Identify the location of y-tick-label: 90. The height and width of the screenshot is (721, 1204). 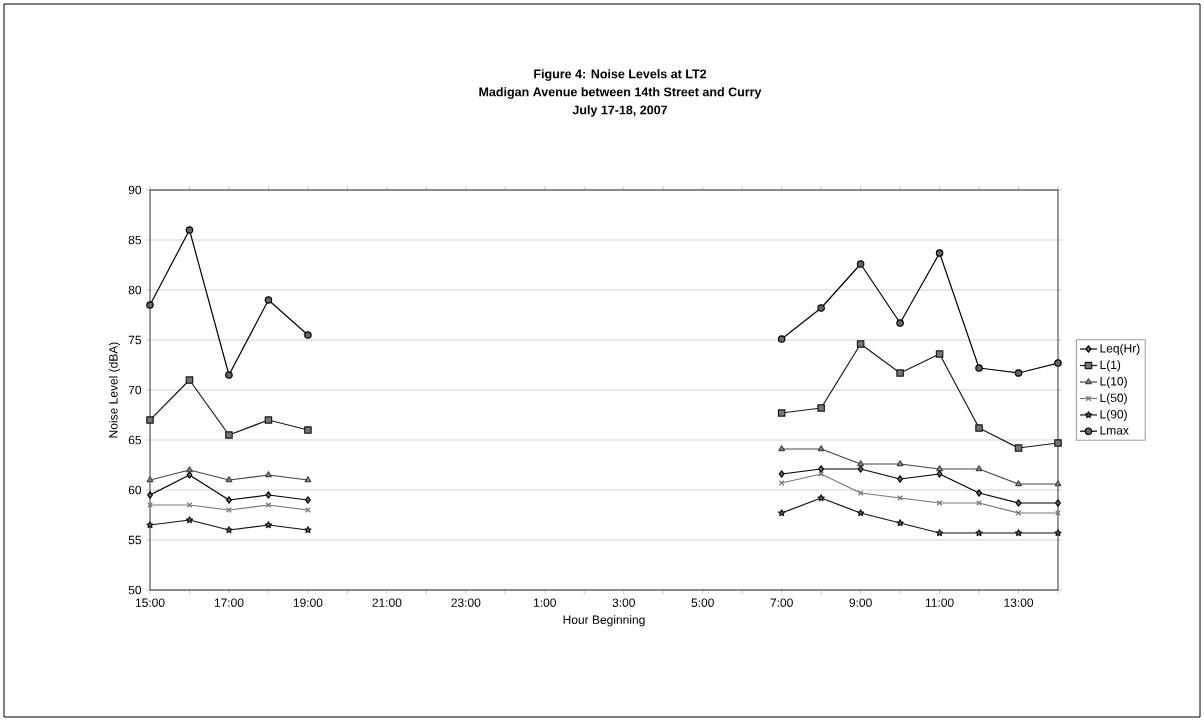
(135, 190).